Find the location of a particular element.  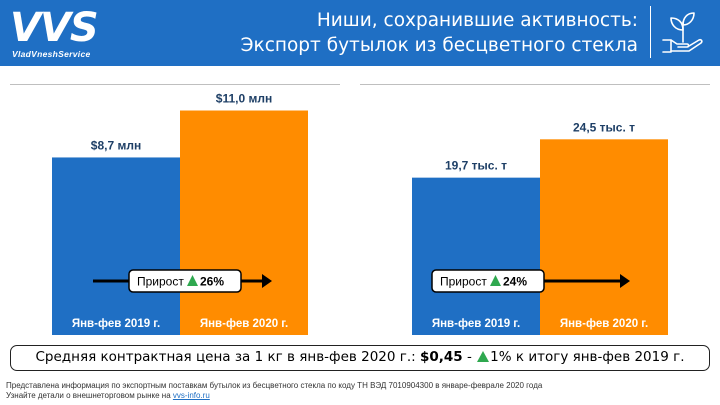

summary-suffix: к итогу янв-фев 2019 г. is located at coordinates (598, 357).